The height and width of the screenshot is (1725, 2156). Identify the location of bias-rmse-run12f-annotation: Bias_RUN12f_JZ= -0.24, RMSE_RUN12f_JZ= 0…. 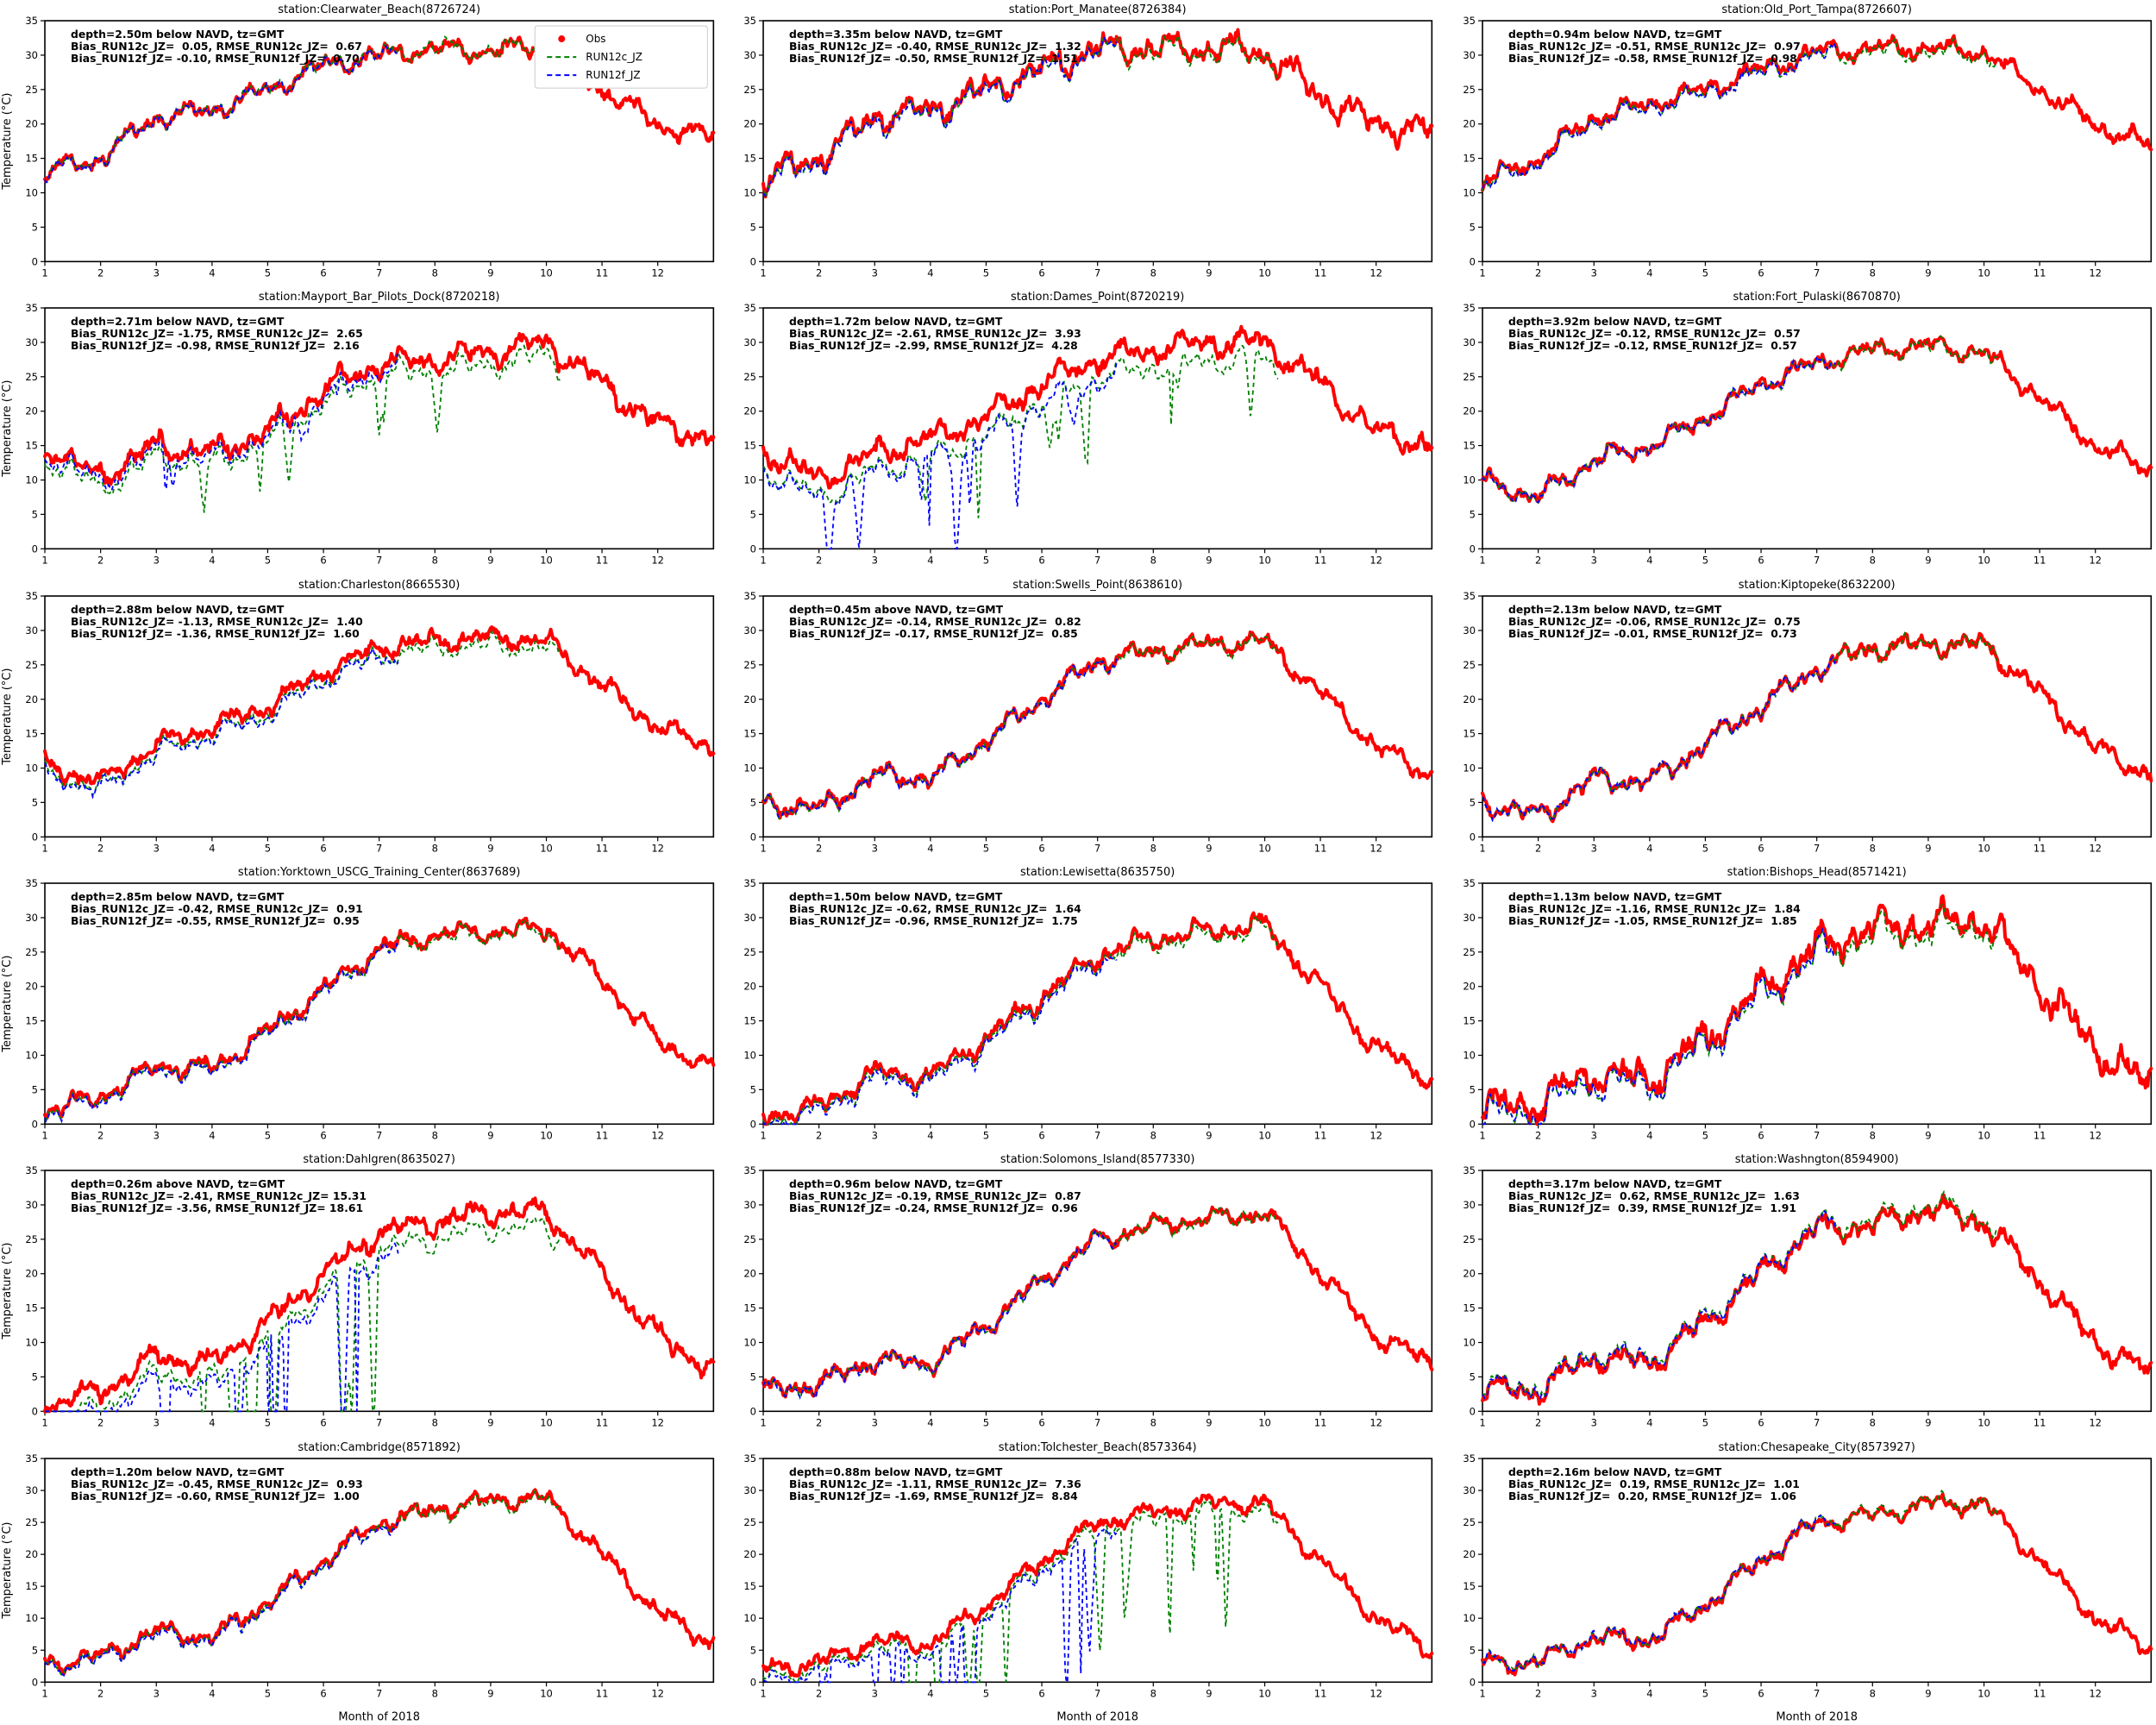
(933, 1208).